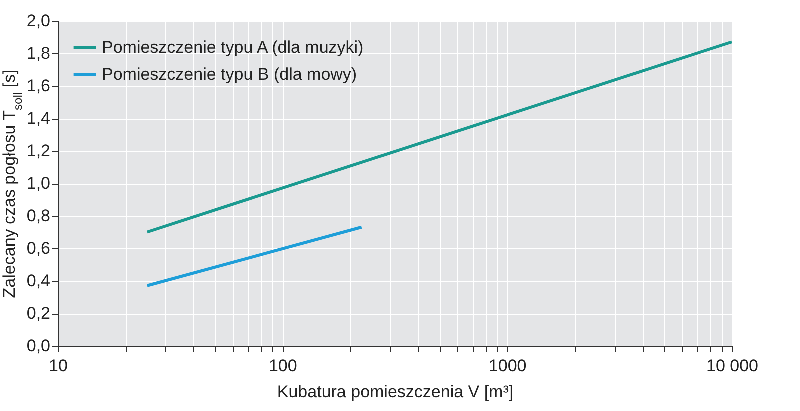 The image size is (800, 411). Describe the element at coordinates (38, 86) in the screenshot. I see `y-tick-label: 1,6` at that location.